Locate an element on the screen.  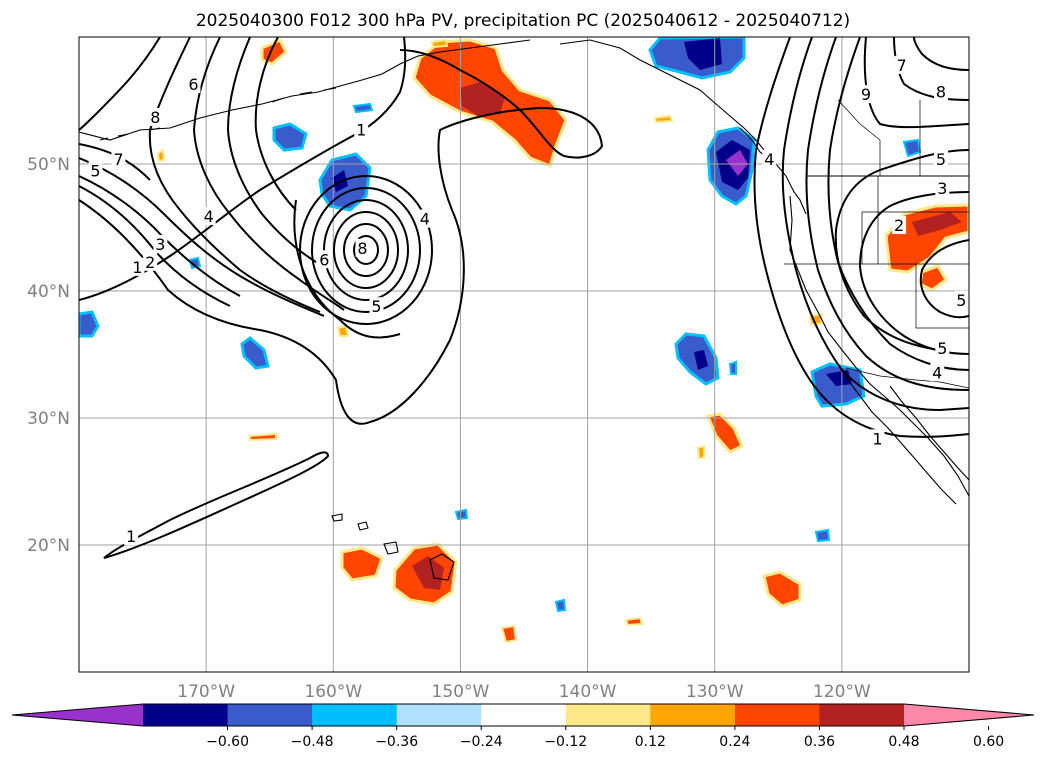
precip-blob-sub-east is located at coordinates (782, 589).